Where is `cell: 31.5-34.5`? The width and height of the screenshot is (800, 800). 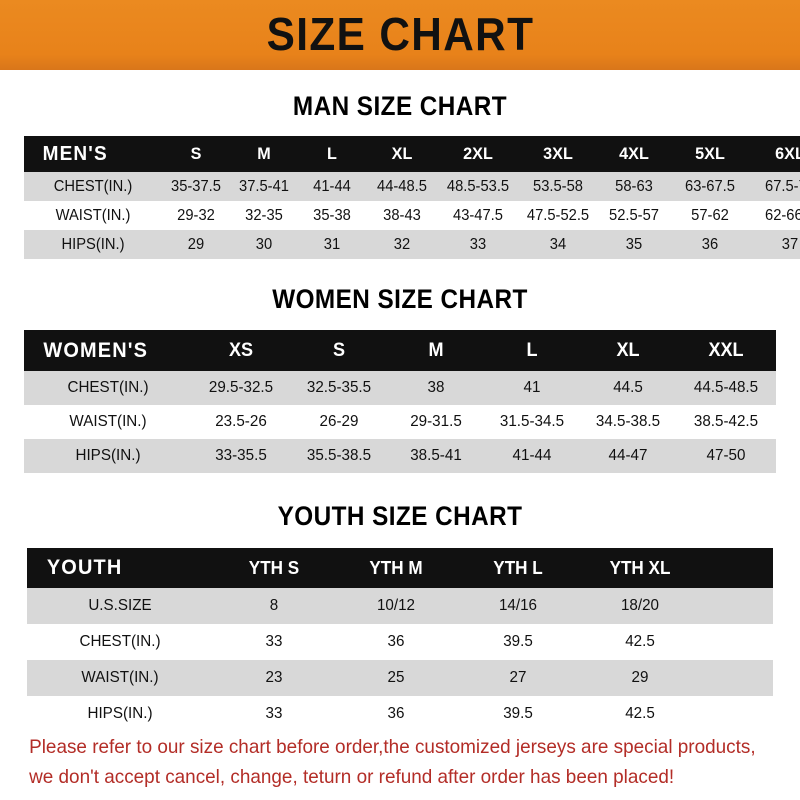 cell: 31.5-34.5 is located at coordinates (532, 421).